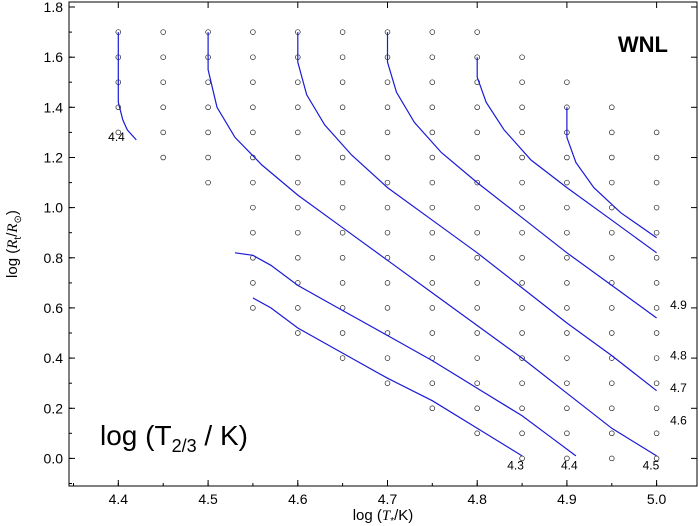 The height and width of the screenshot is (526, 699). Describe the element at coordinates (515, 466) in the screenshot. I see `contour-label: 4.3` at that location.